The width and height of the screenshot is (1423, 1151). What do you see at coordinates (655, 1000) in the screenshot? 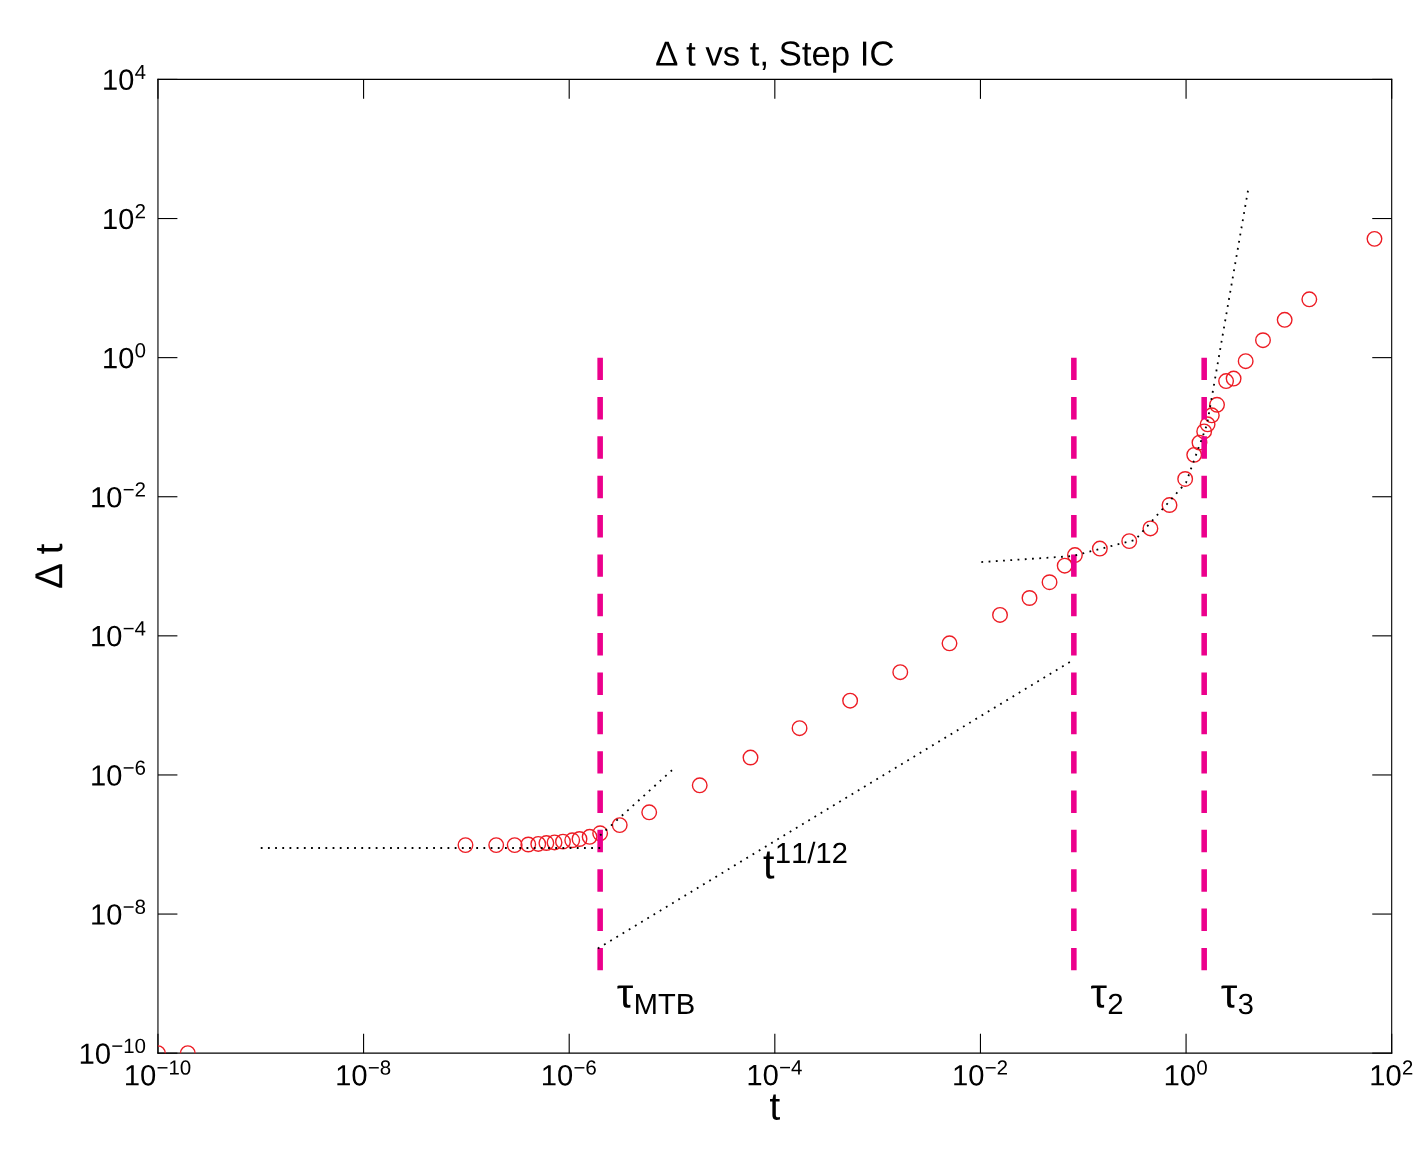
I see `series-label: τ$_{MTB}$` at bounding box center [655, 1000].